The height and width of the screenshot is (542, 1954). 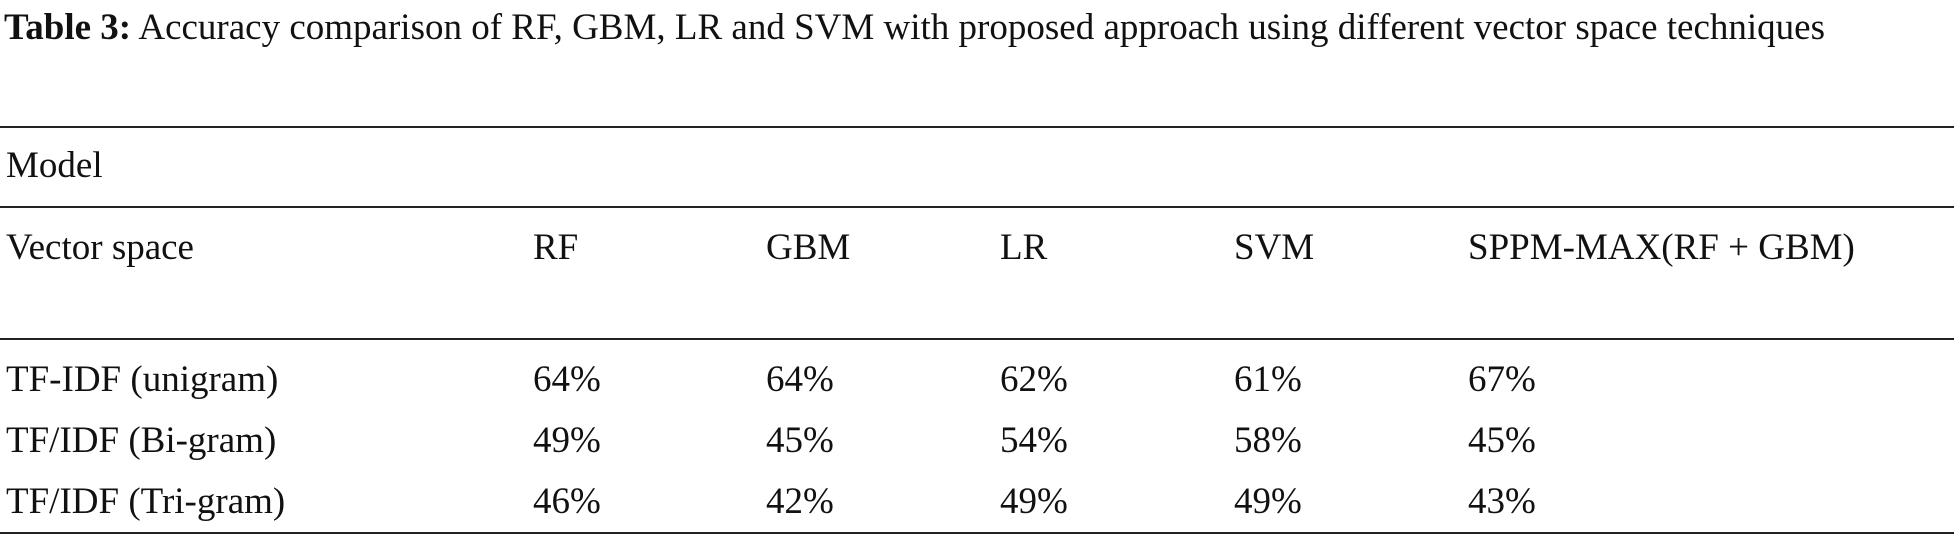 I want to click on table-cell: 62%, so click(x=1034, y=379).